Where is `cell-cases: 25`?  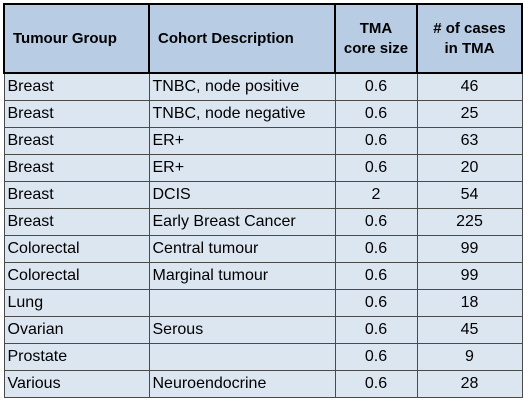 cell-cases: 25 is located at coordinates (469, 114).